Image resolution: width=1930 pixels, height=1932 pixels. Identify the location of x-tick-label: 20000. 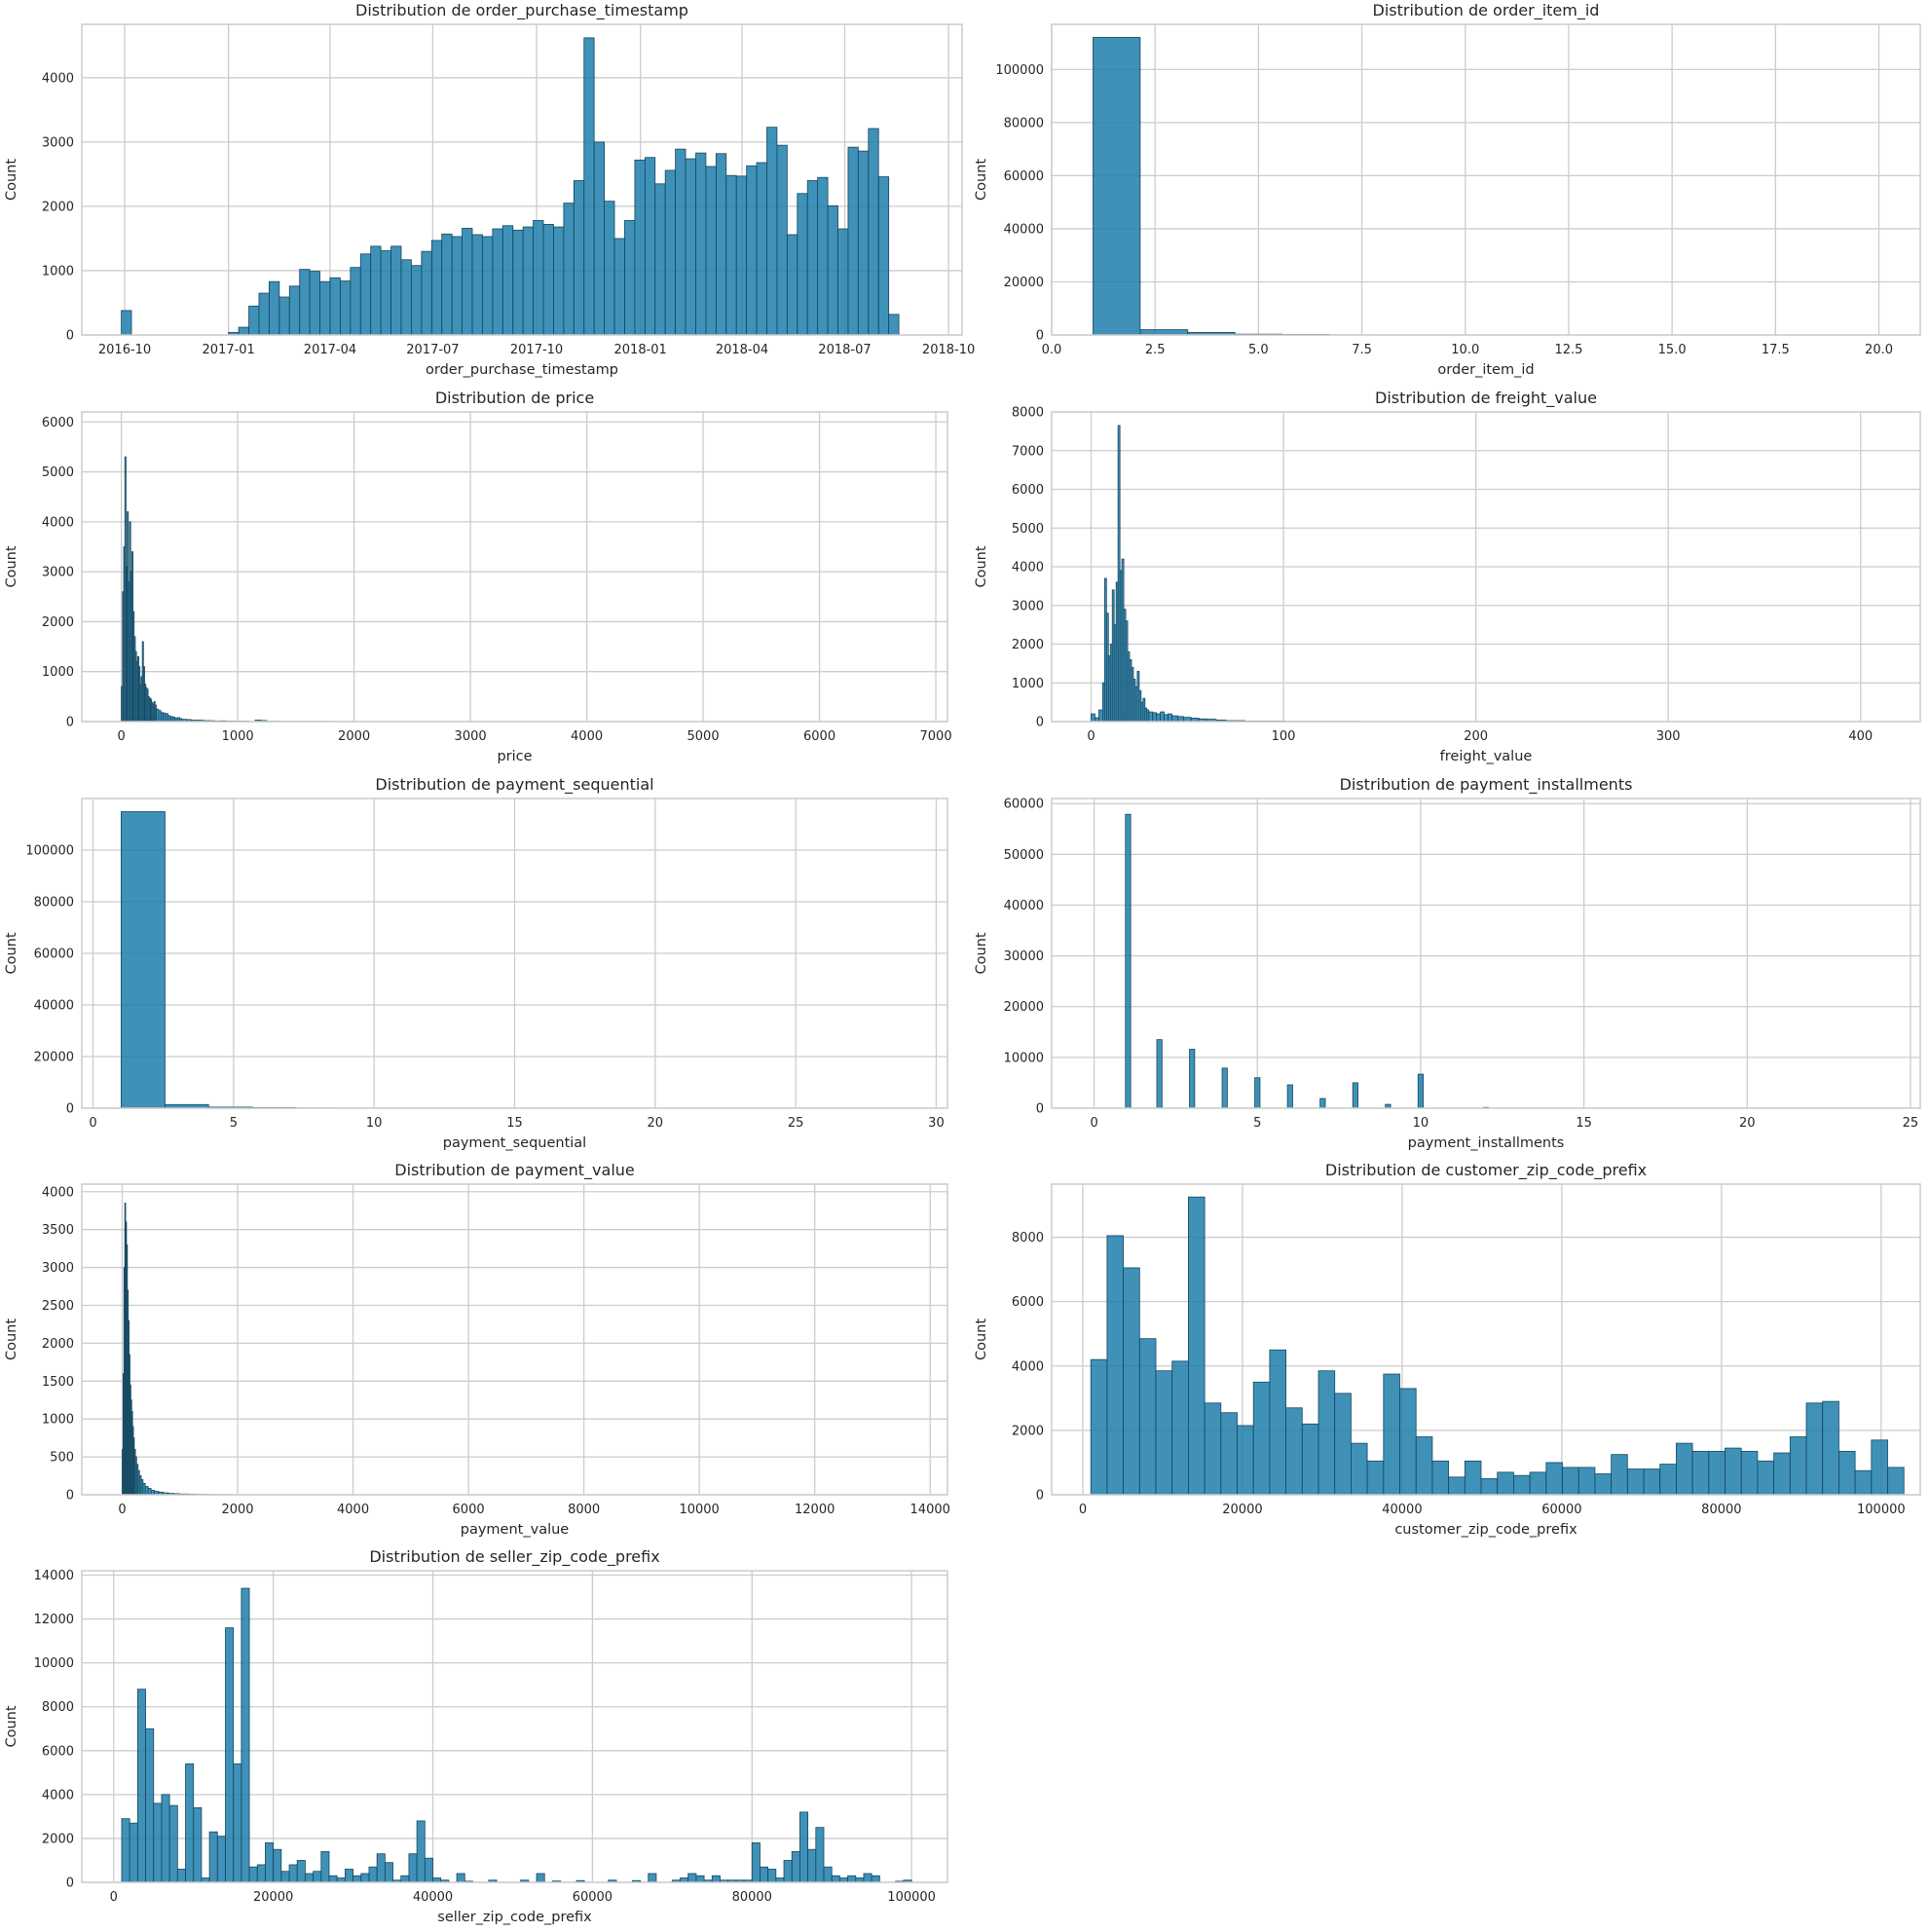
(1242, 1510).